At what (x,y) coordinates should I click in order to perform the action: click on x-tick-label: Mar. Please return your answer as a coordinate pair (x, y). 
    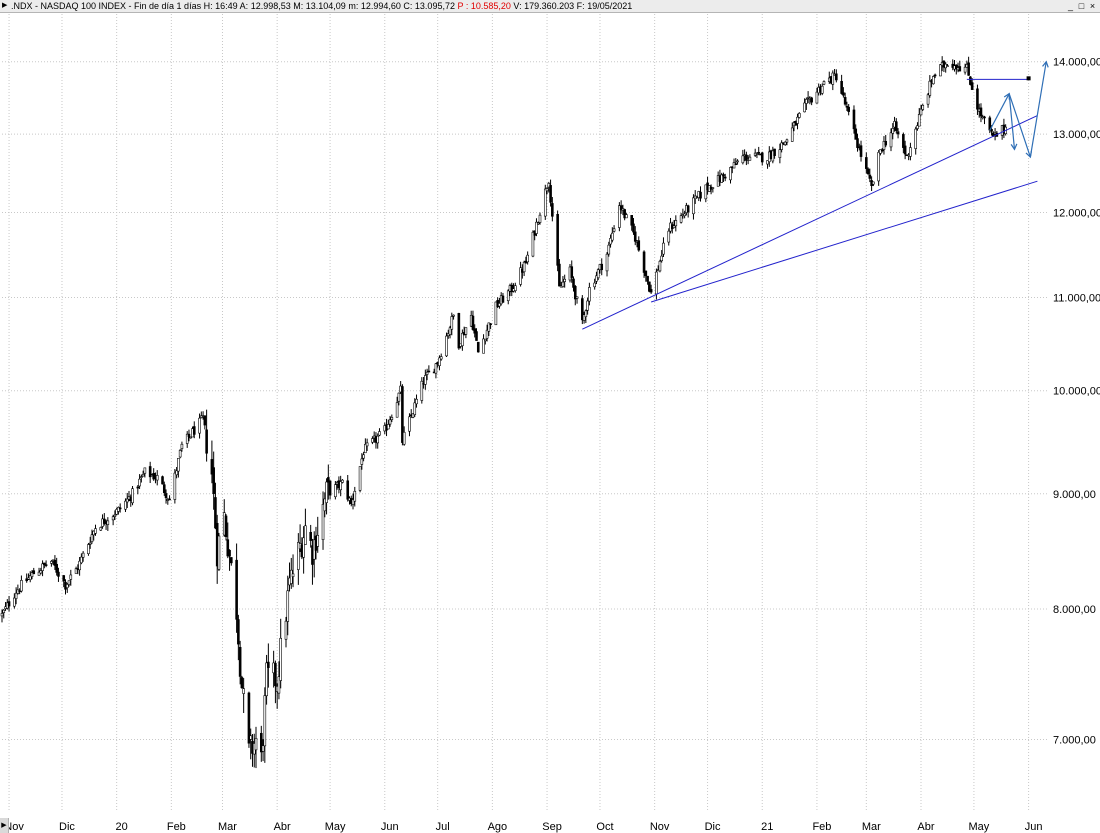
    Looking at the image, I should click on (871, 827).